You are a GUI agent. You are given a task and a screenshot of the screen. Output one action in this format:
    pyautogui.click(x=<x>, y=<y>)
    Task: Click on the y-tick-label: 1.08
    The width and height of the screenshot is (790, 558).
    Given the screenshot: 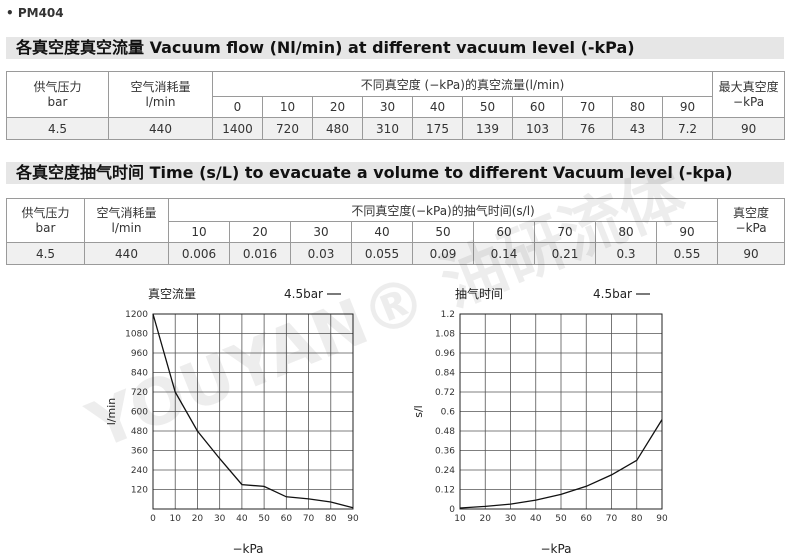 What is the action you would take?
    pyautogui.click(x=445, y=335)
    